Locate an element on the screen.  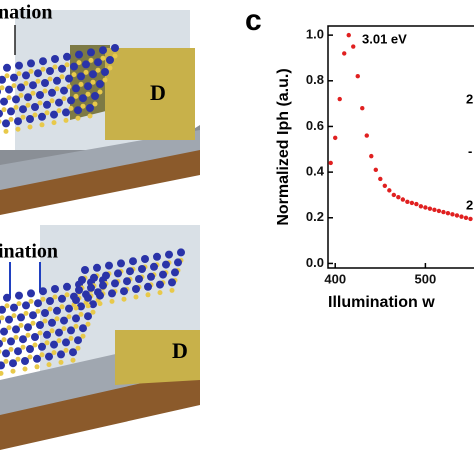
annotation: 3.01 eV is located at coordinates (384, 38).